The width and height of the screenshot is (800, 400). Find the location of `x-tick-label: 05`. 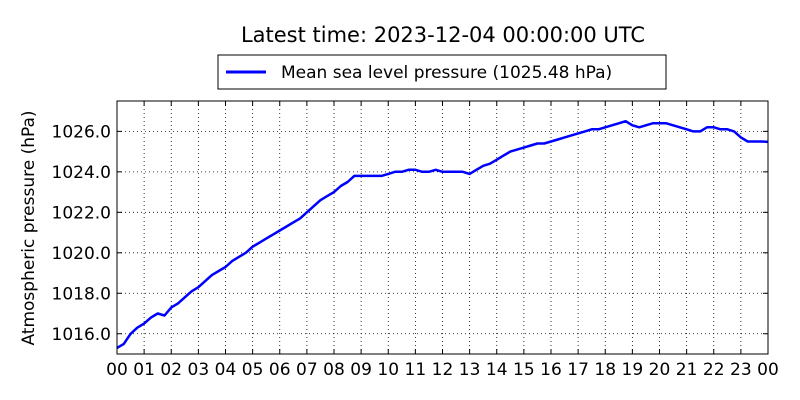

x-tick-label: 05 is located at coordinates (253, 370).